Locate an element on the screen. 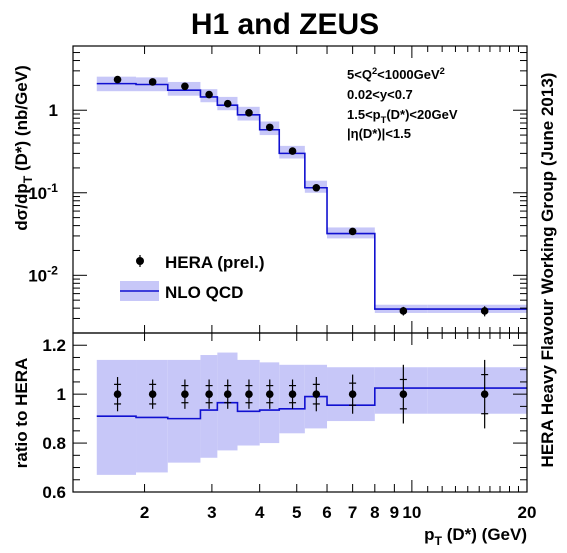 The height and width of the screenshot is (553, 567). x-tick-label-8: 8 is located at coordinates (374, 512).